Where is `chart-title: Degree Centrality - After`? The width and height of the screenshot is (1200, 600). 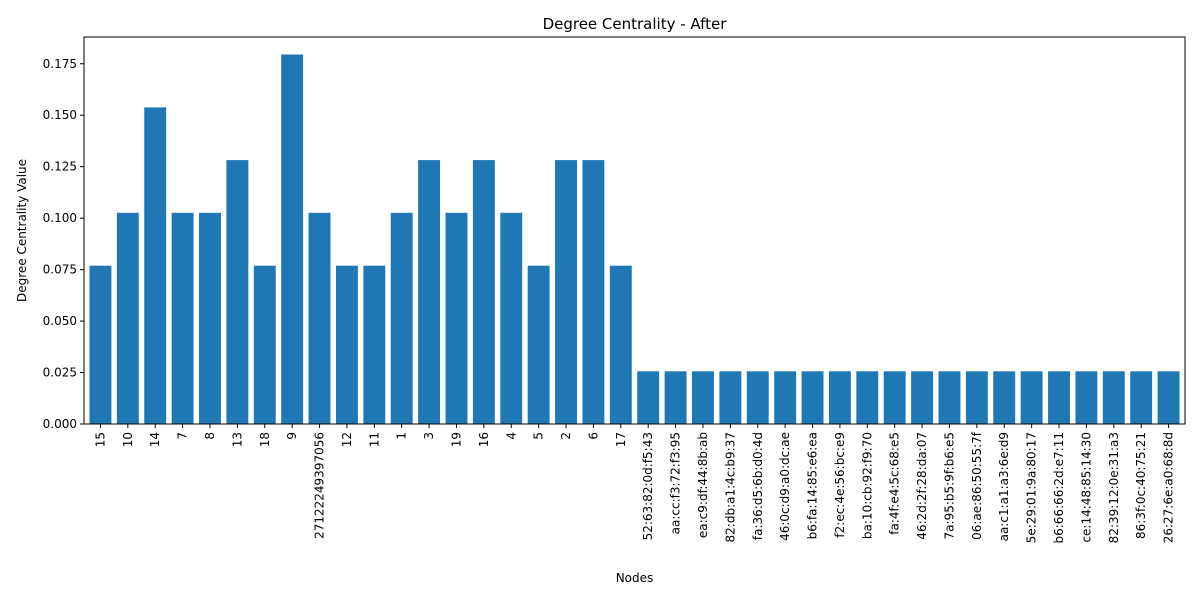
chart-title: Degree Centrality - After is located at coordinates (635, 24).